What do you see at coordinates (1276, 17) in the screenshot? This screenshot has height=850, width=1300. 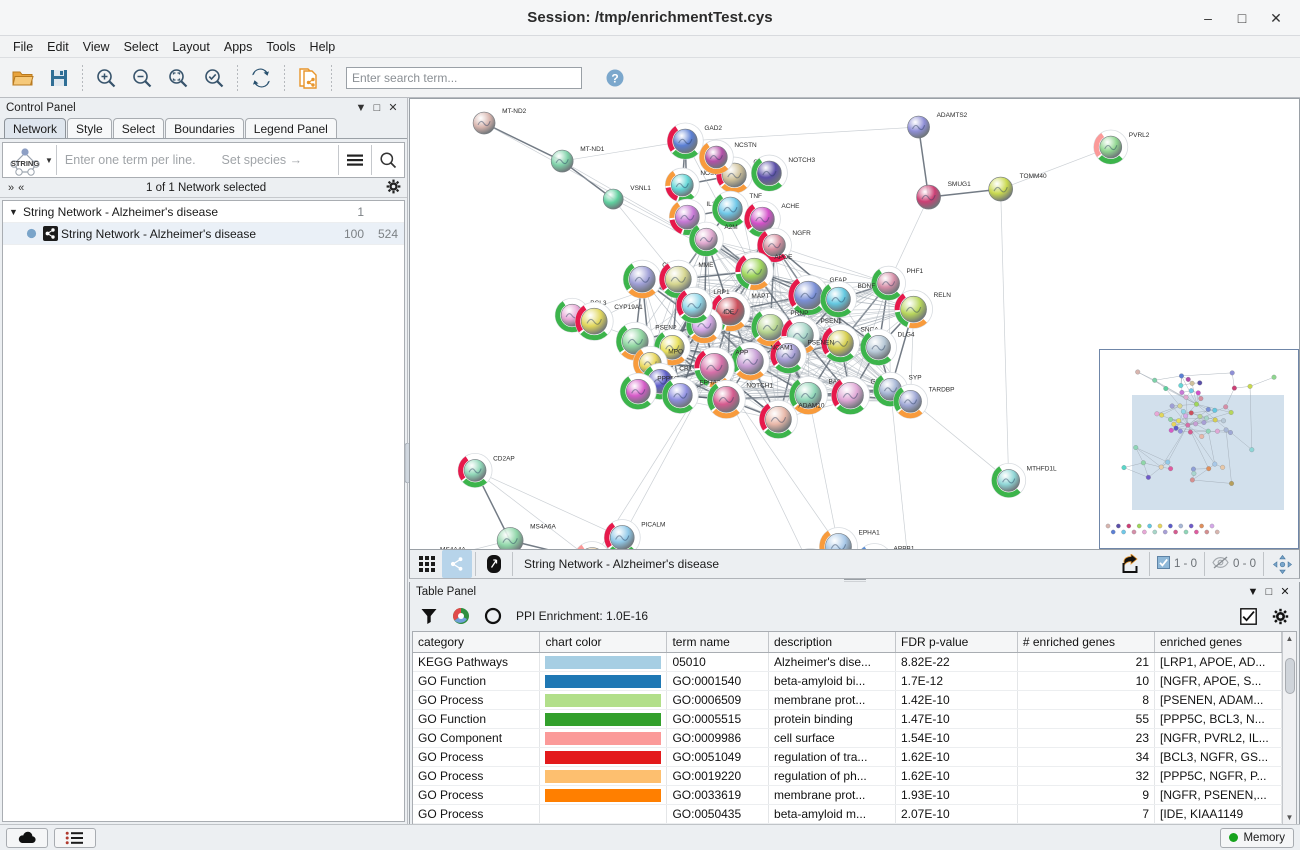 I see `close-button: ✕` at bounding box center [1276, 17].